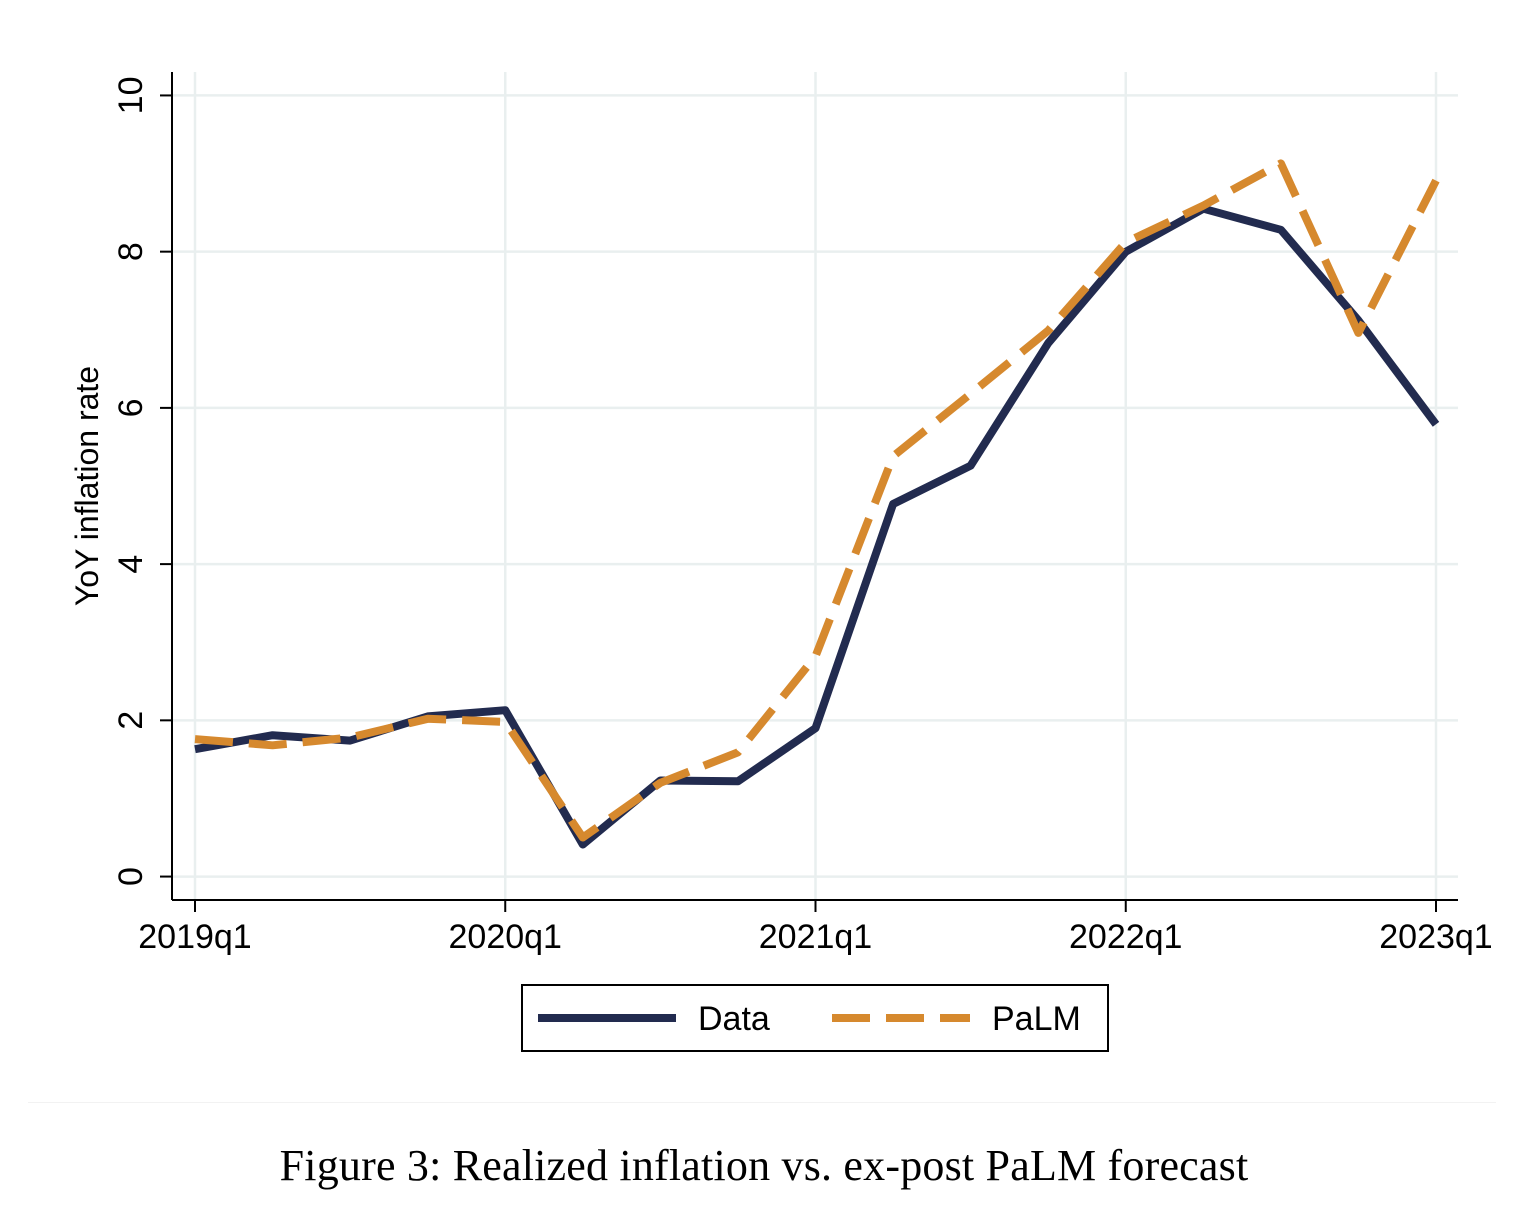 This screenshot has width=1528, height=1230. I want to click on legend-label-data: Data, so click(734, 1019).